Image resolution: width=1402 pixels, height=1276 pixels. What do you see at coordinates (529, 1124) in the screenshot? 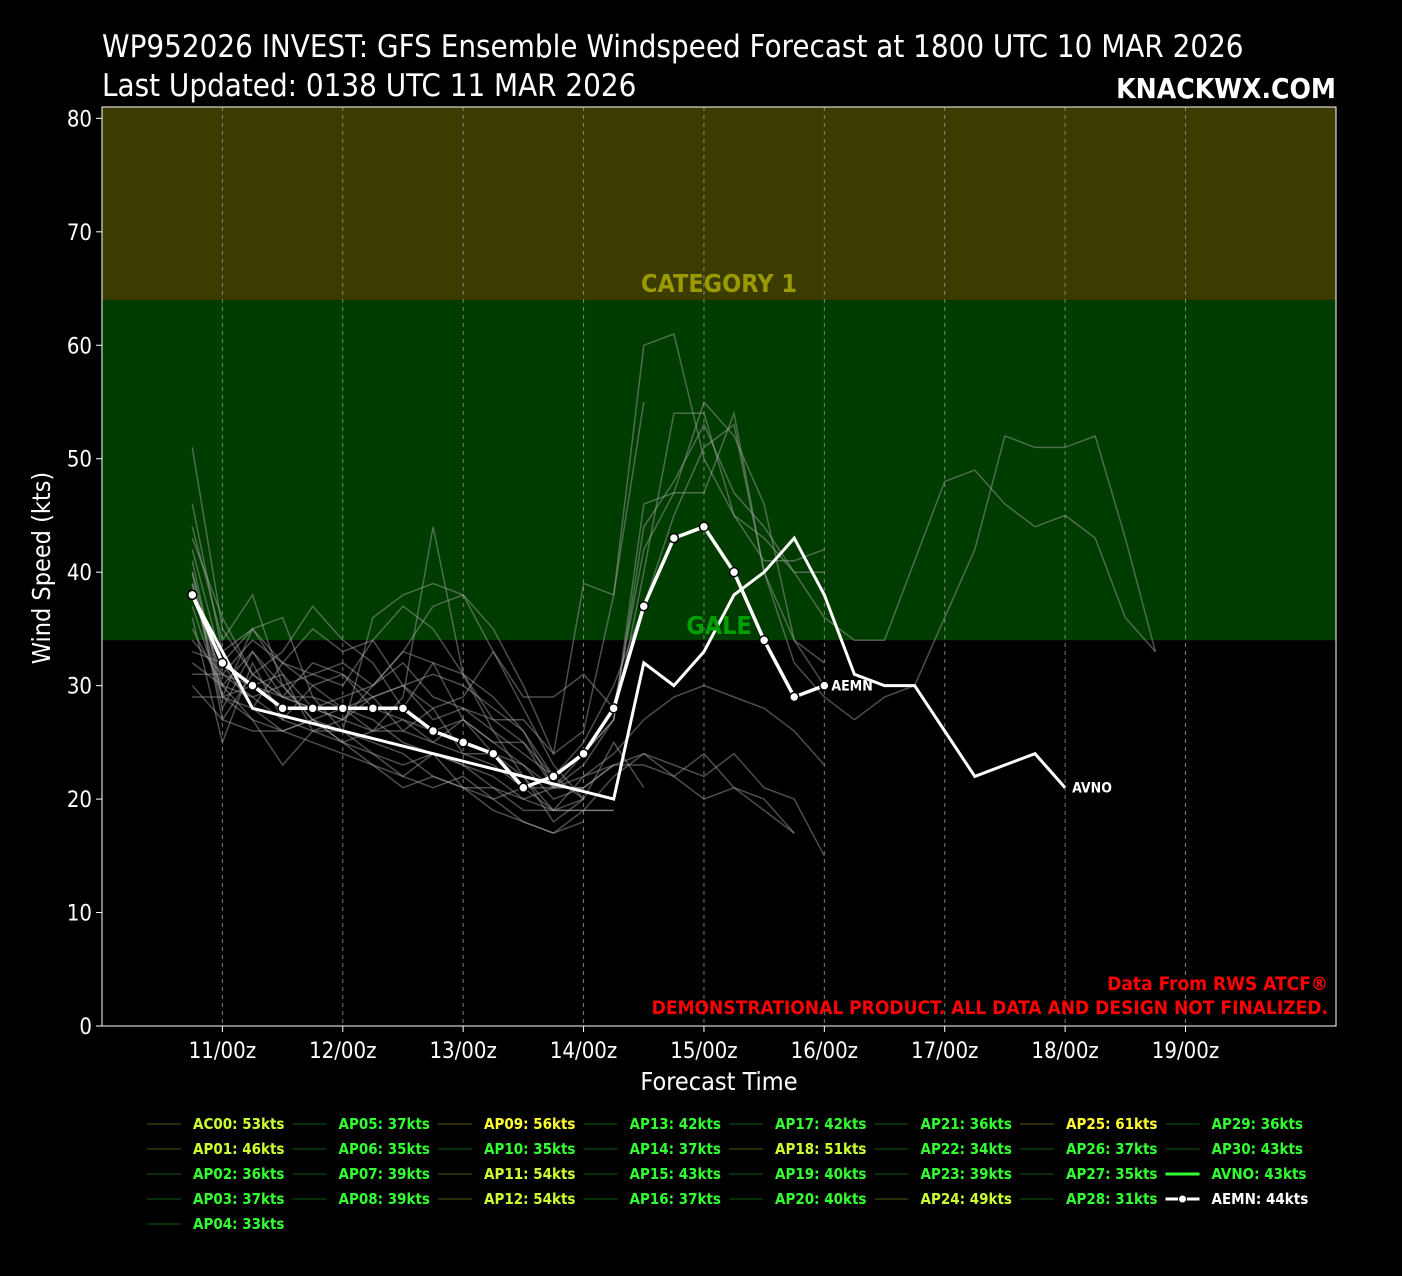
I see `legend-label: AP09: 56kts` at bounding box center [529, 1124].